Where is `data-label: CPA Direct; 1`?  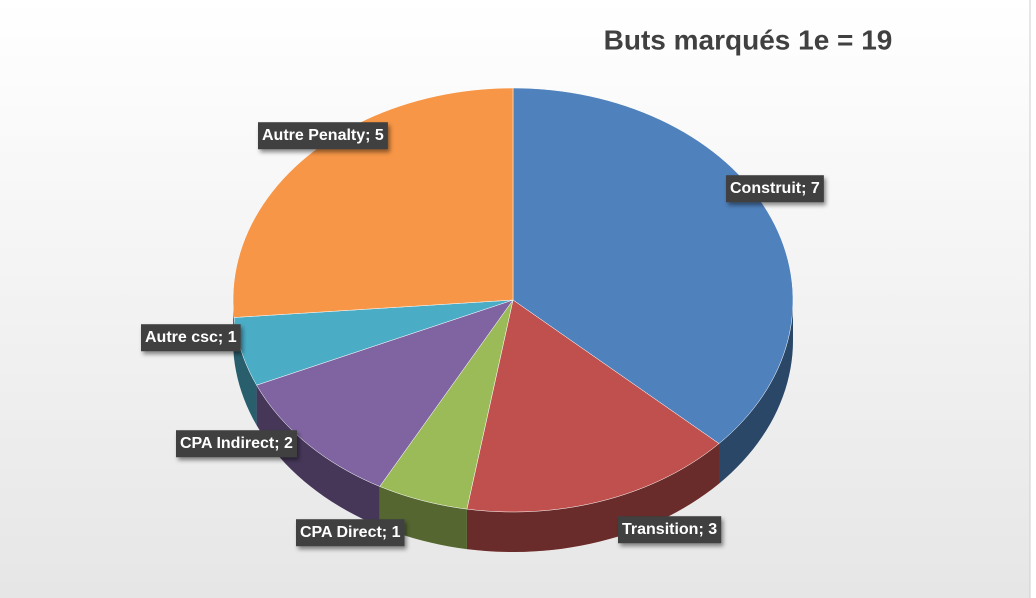 data-label: CPA Direct; 1 is located at coordinates (350, 533).